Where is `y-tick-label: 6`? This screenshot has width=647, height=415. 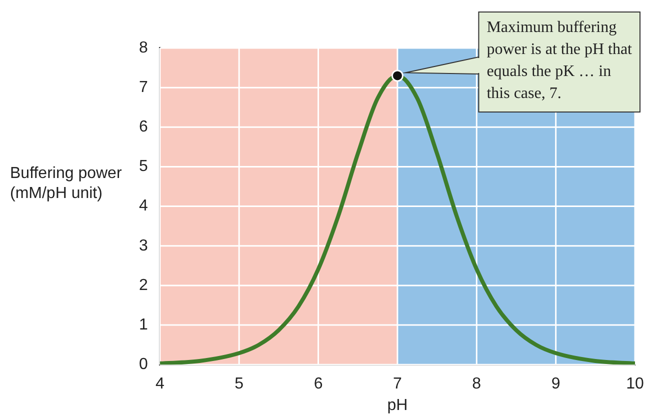
y-tick-label: 6 is located at coordinates (143, 127).